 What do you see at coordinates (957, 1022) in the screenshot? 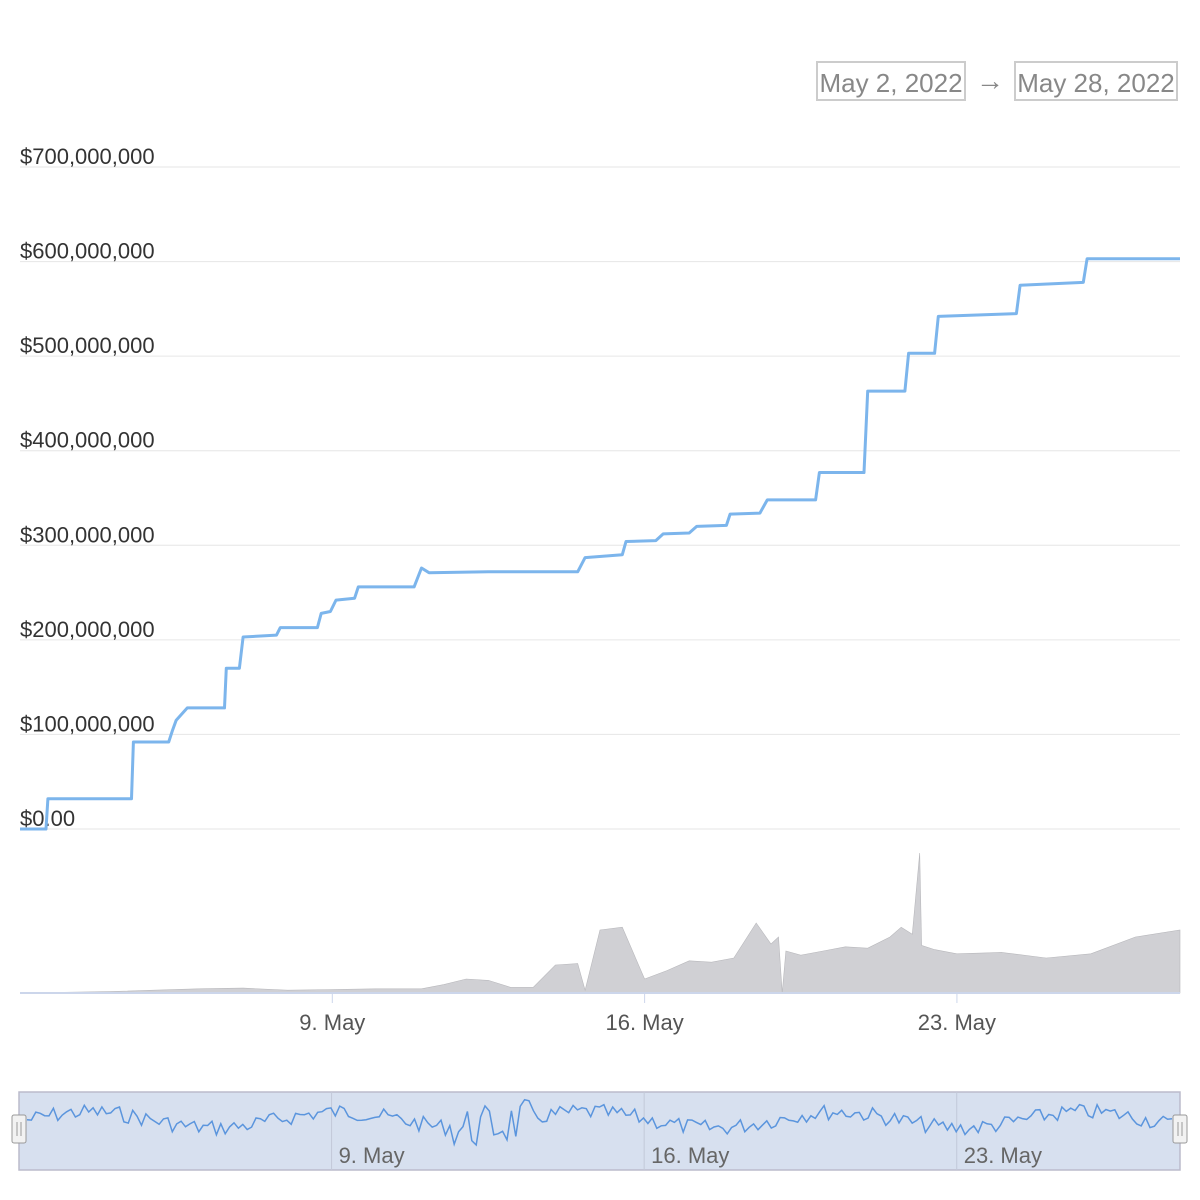
I see `x-tick-label: 23. May` at bounding box center [957, 1022].